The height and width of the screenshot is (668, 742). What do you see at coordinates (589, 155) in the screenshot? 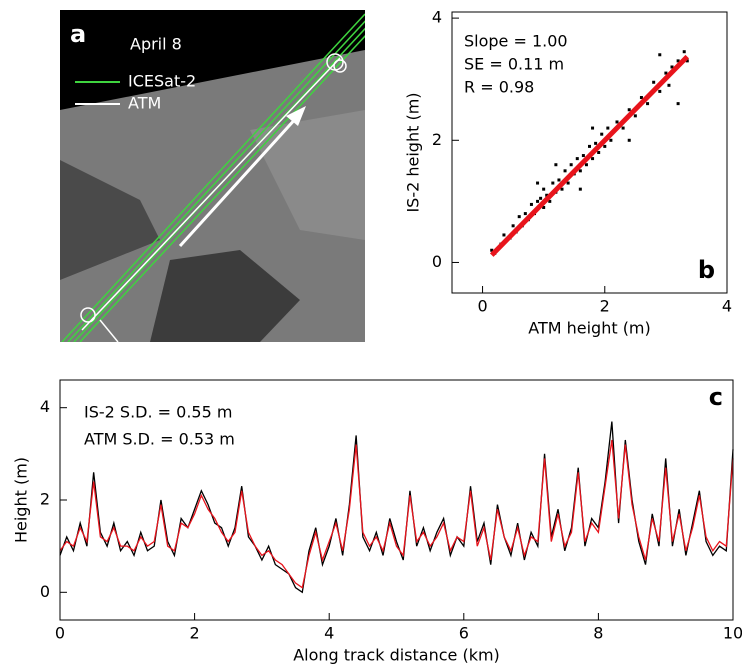
I see `fit-line` at bounding box center [589, 155].